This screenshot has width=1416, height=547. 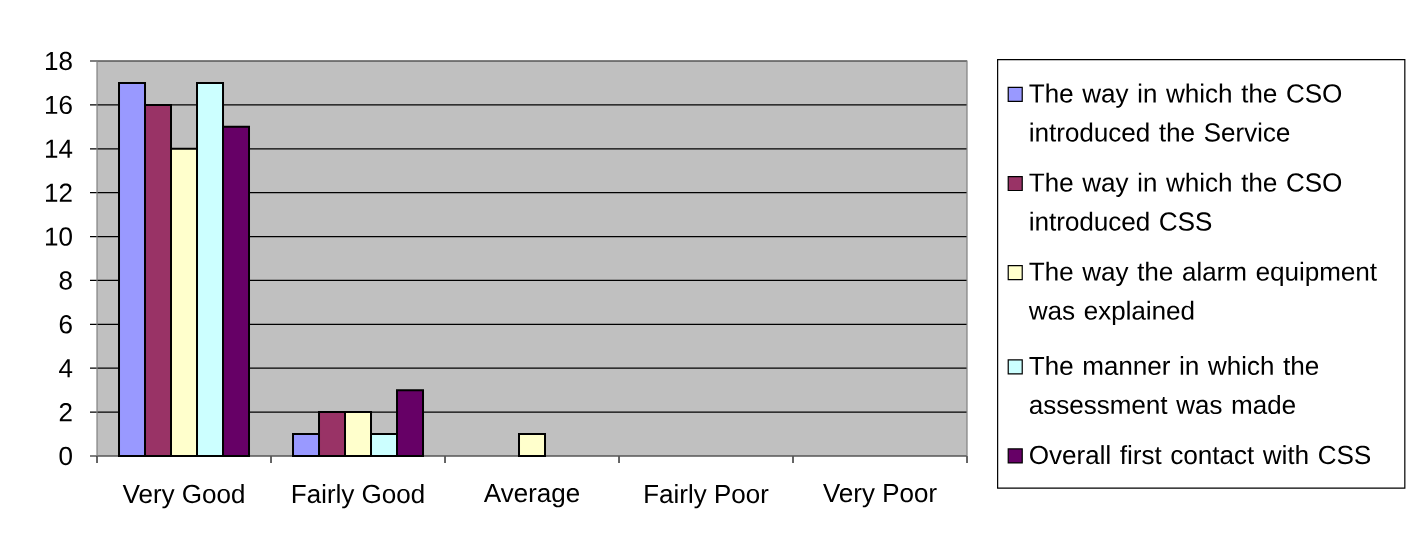 I want to click on bar, so click(x=532, y=445).